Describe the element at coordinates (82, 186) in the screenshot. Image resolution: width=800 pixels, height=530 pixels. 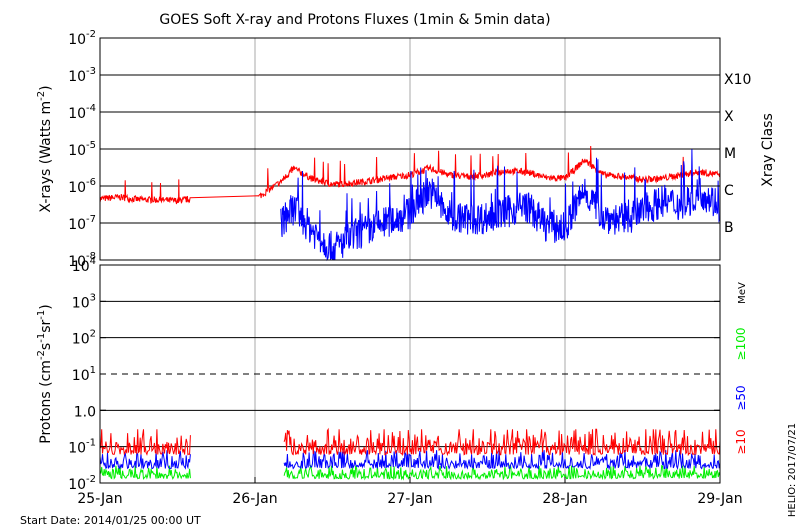
I see `y-tick-label: 10⁻⁶` at that location.